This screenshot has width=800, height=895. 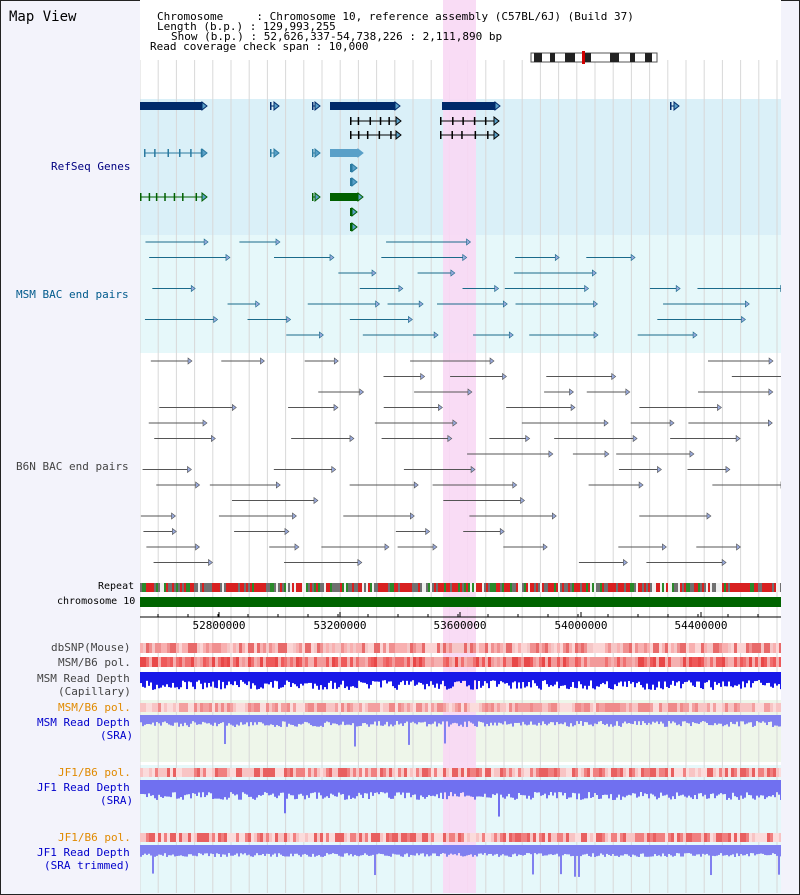 What do you see at coordinates (72, 294) in the screenshot?
I see `track-label-msm-bac: MSM BAC end pairs` at bounding box center [72, 294].